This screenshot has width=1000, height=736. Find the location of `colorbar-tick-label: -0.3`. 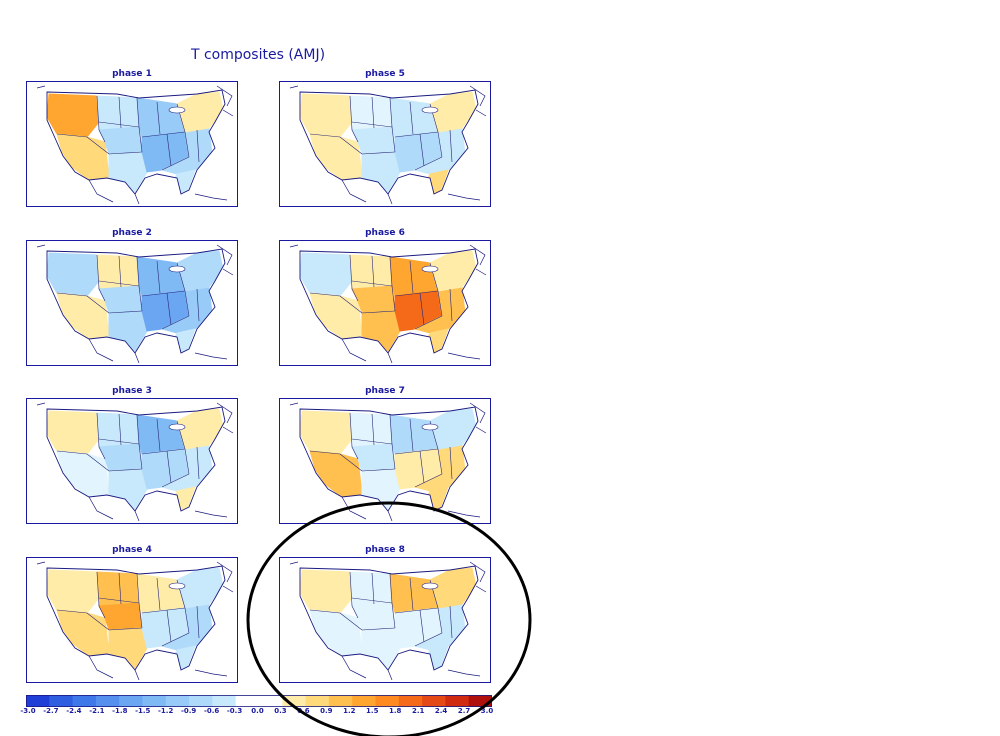

colorbar-tick-label: -0.3 is located at coordinates (234, 711).